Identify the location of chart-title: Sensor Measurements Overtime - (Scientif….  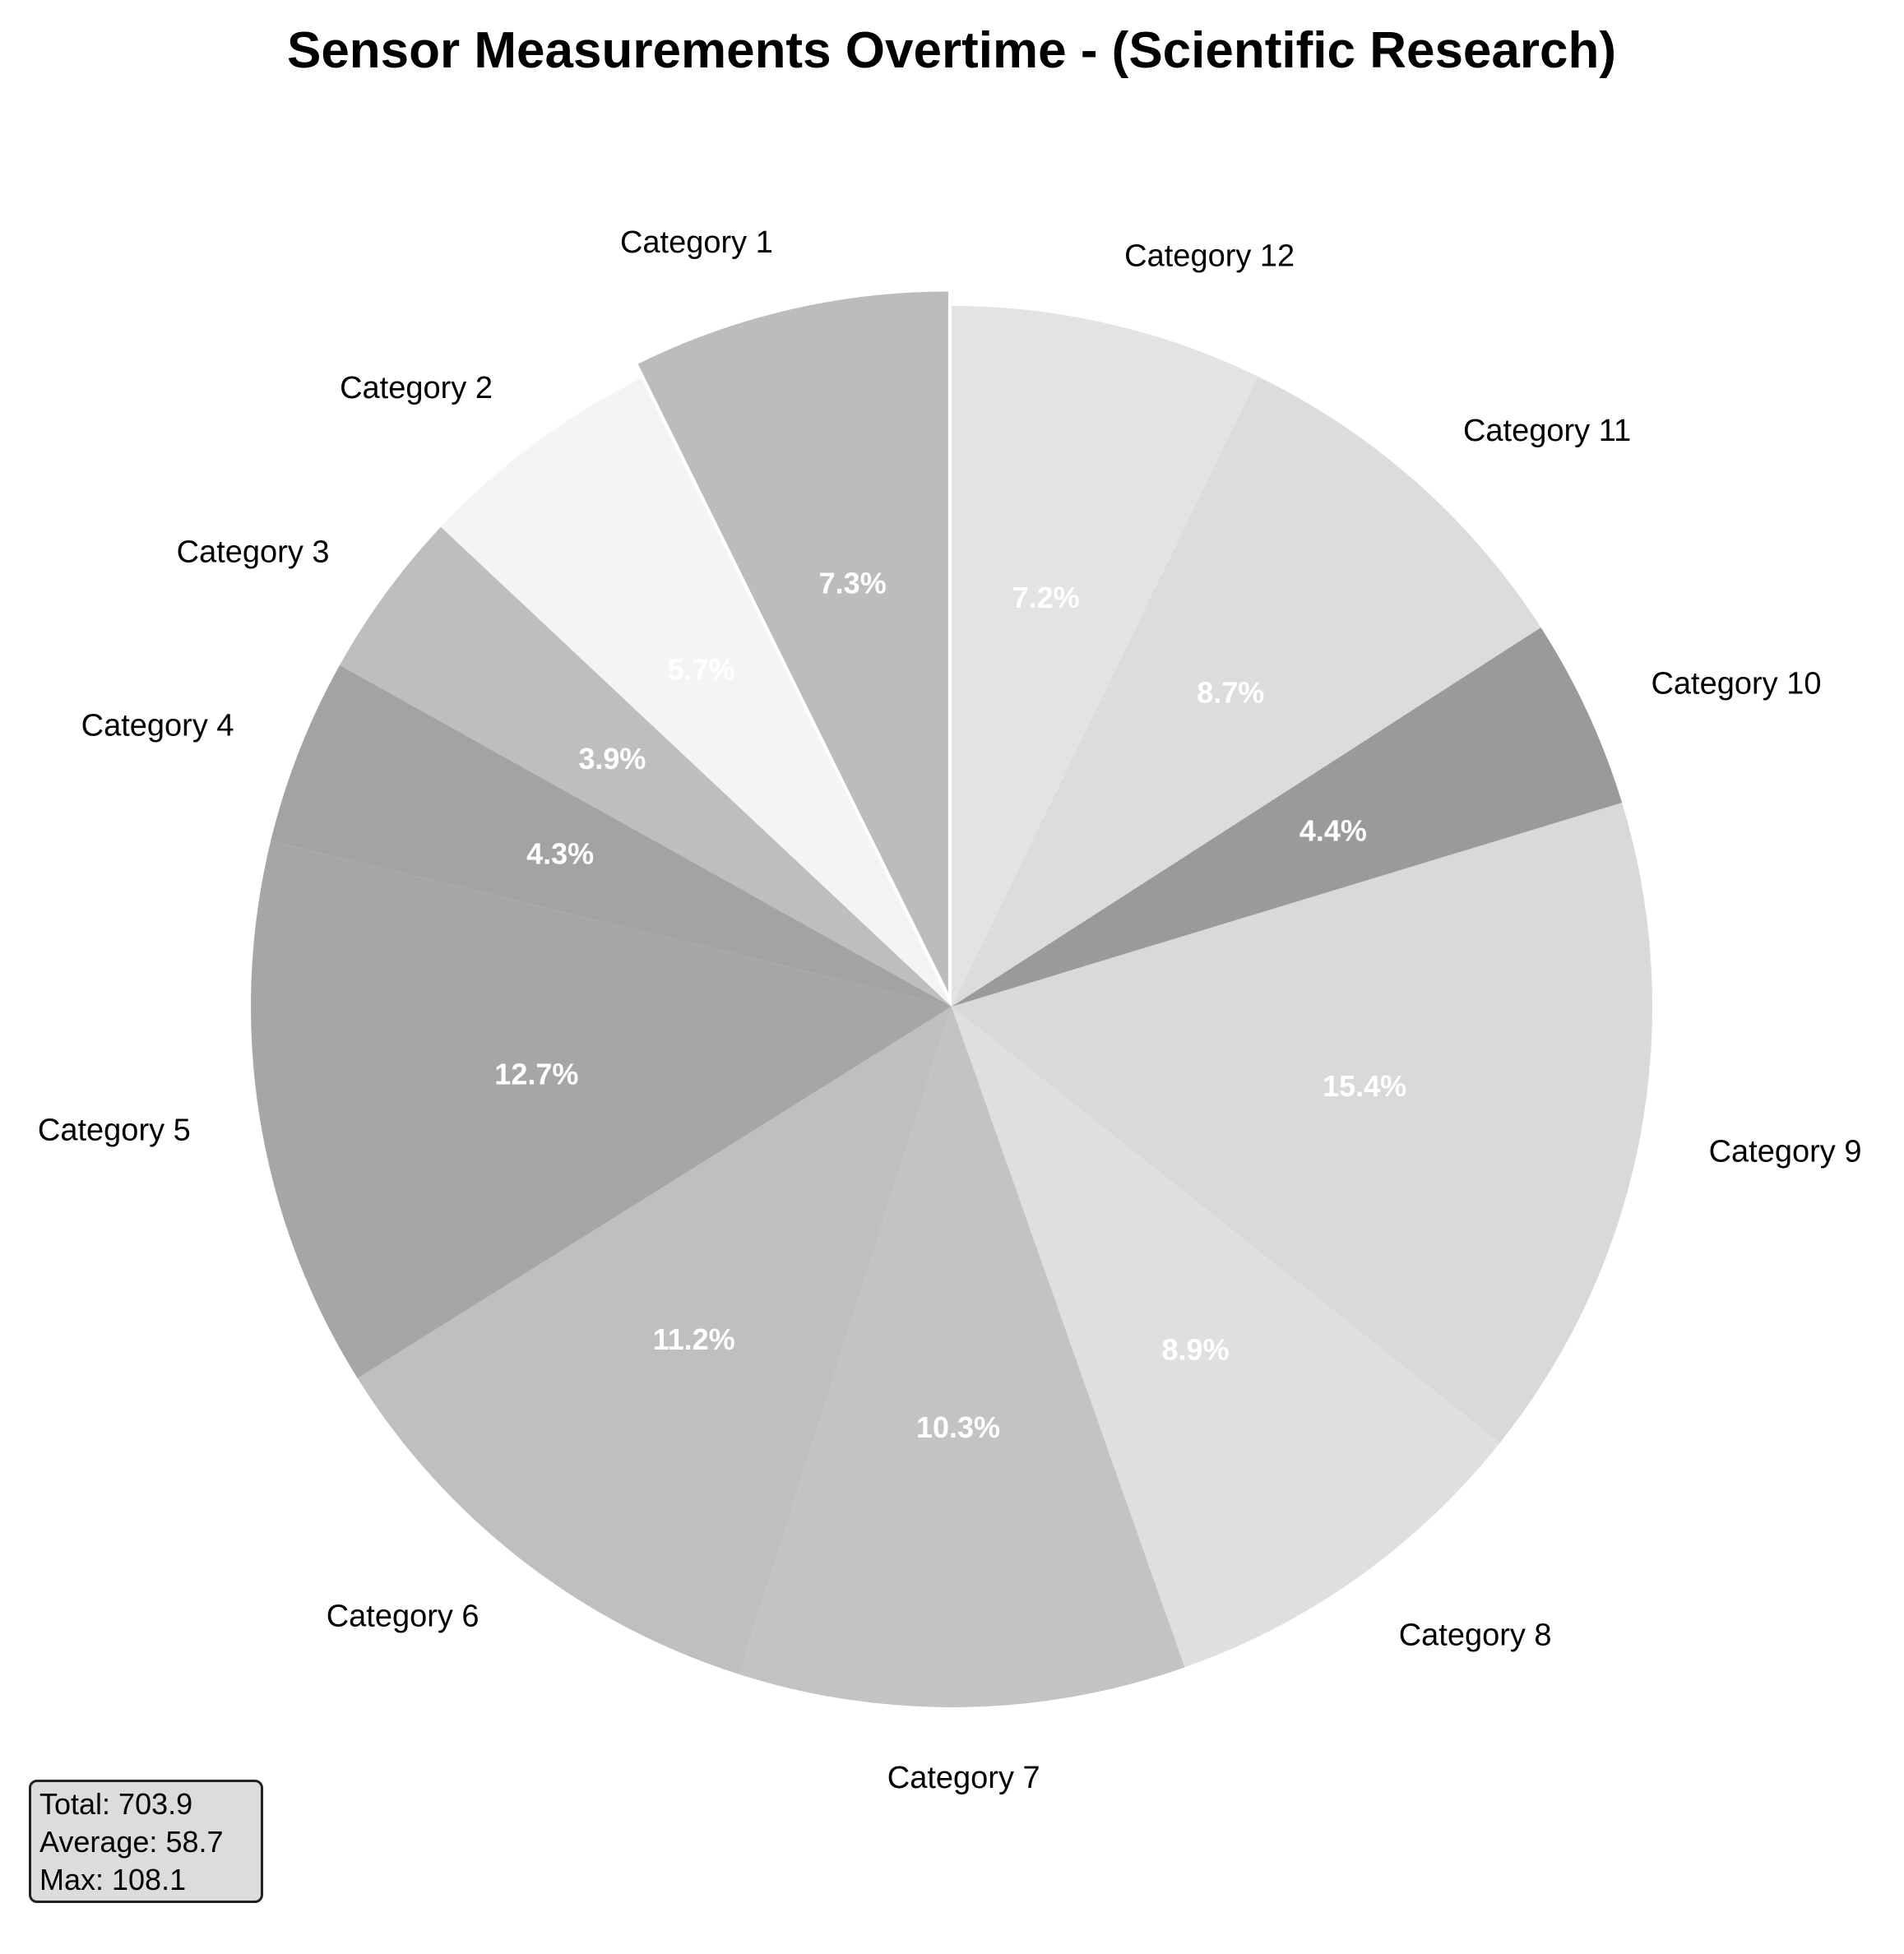
(951, 50).